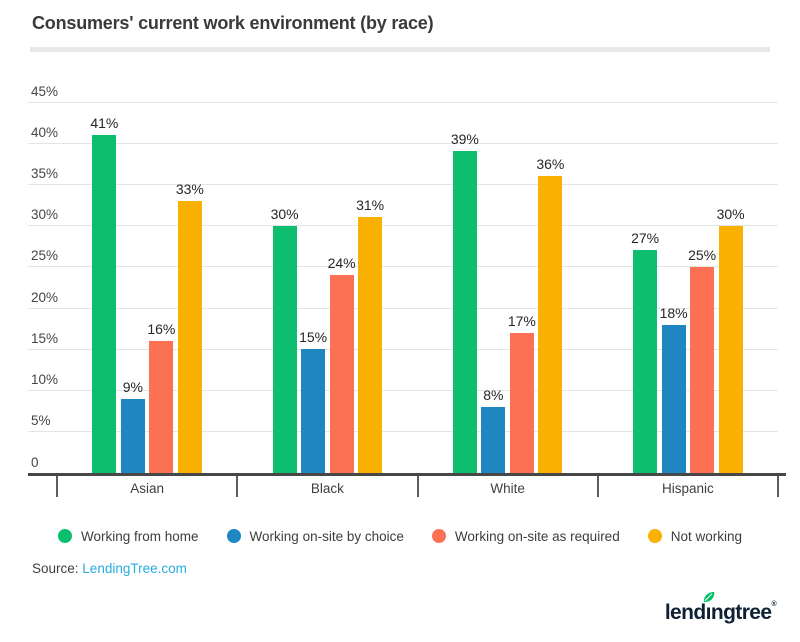  I want to click on source-link: LendingTree.com, so click(134, 568).